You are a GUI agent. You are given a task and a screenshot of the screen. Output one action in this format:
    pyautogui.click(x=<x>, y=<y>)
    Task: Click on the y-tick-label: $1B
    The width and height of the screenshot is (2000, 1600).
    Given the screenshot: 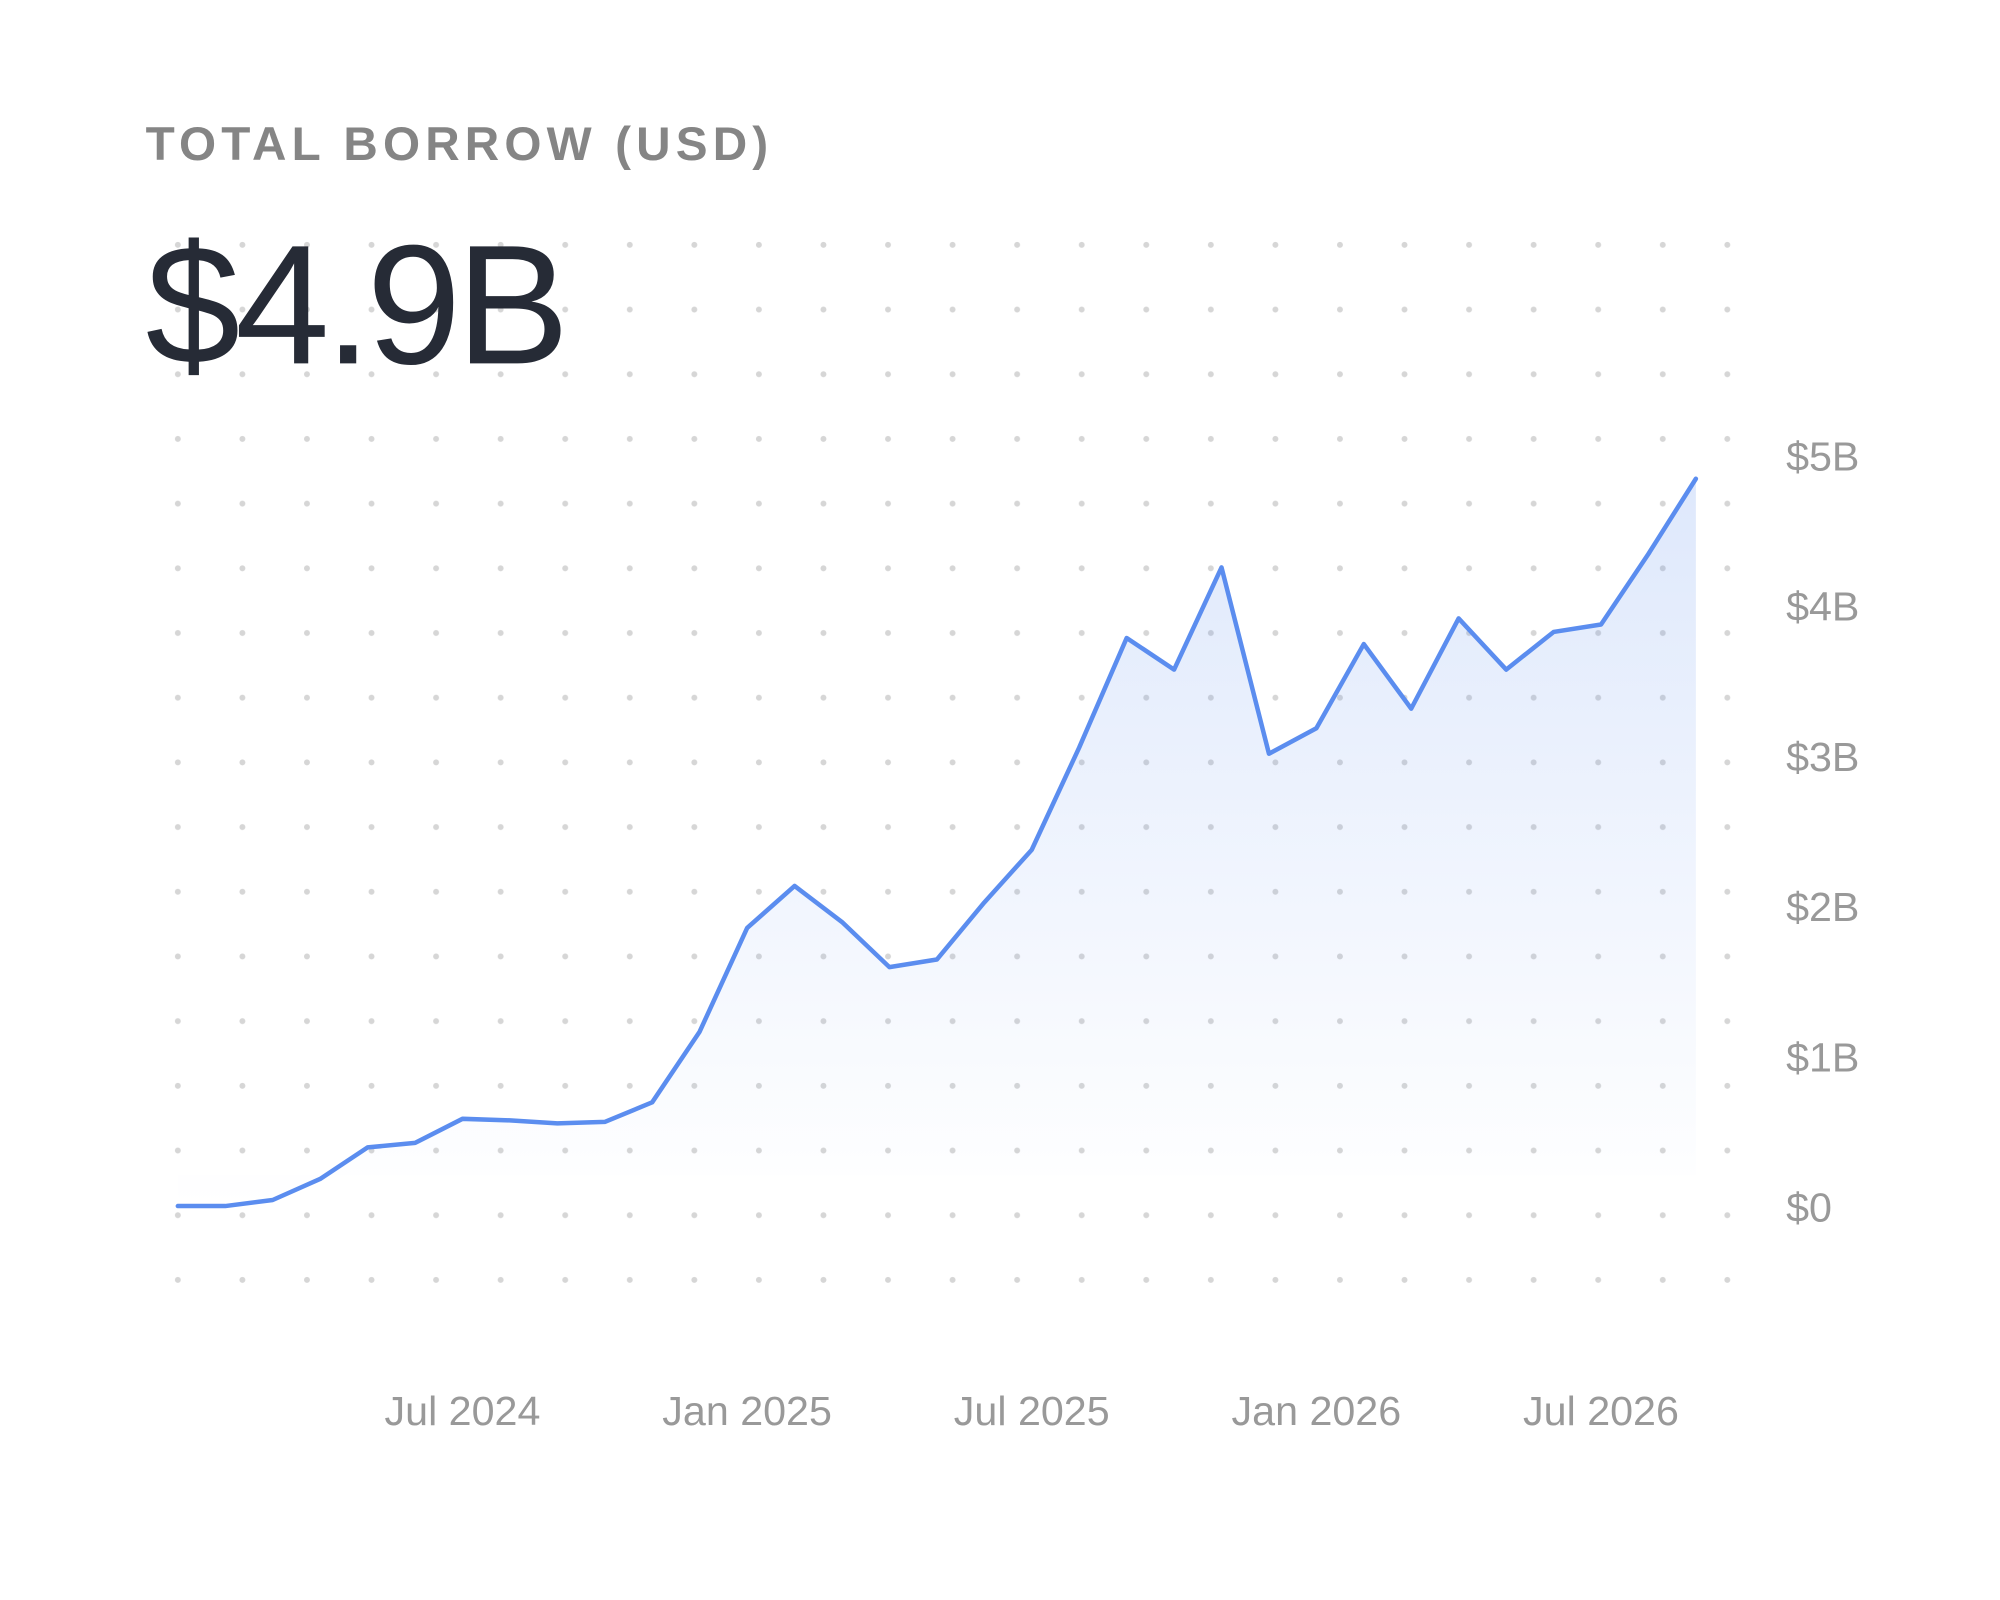 What is the action you would take?
    pyautogui.click(x=1822, y=1057)
    